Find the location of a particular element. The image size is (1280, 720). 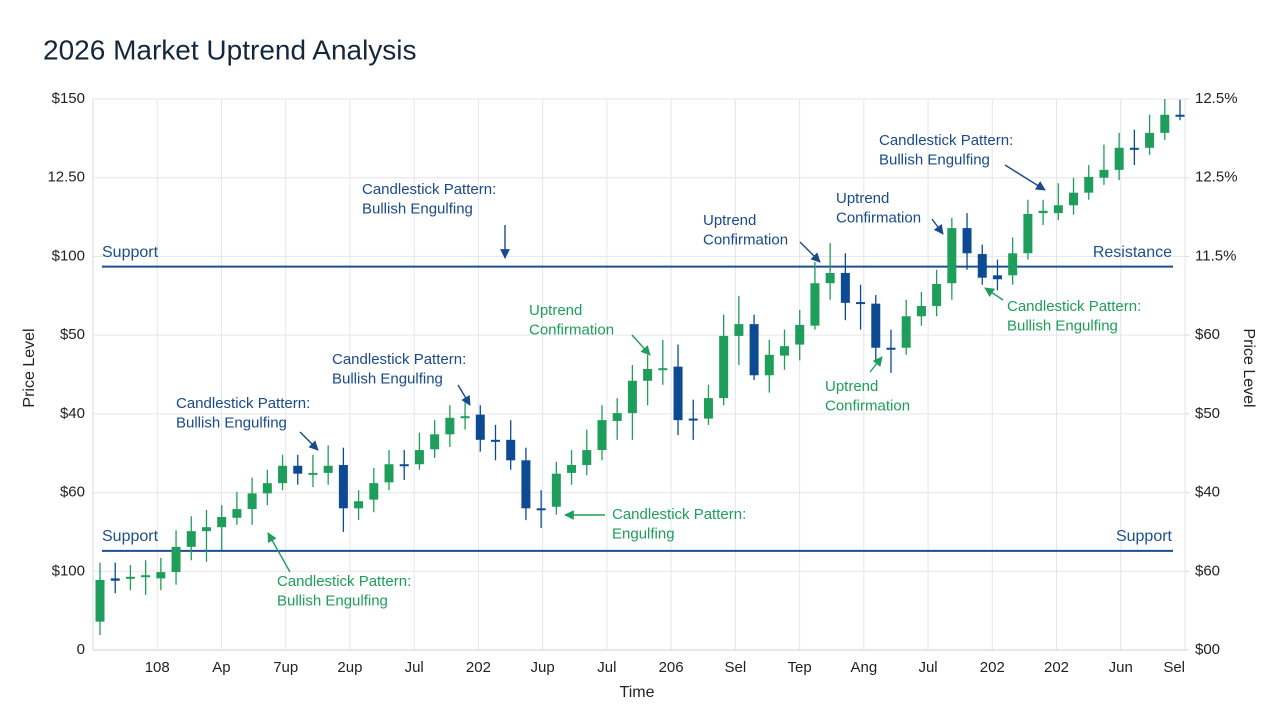

x-tick-label: Tep is located at coordinates (799, 667).